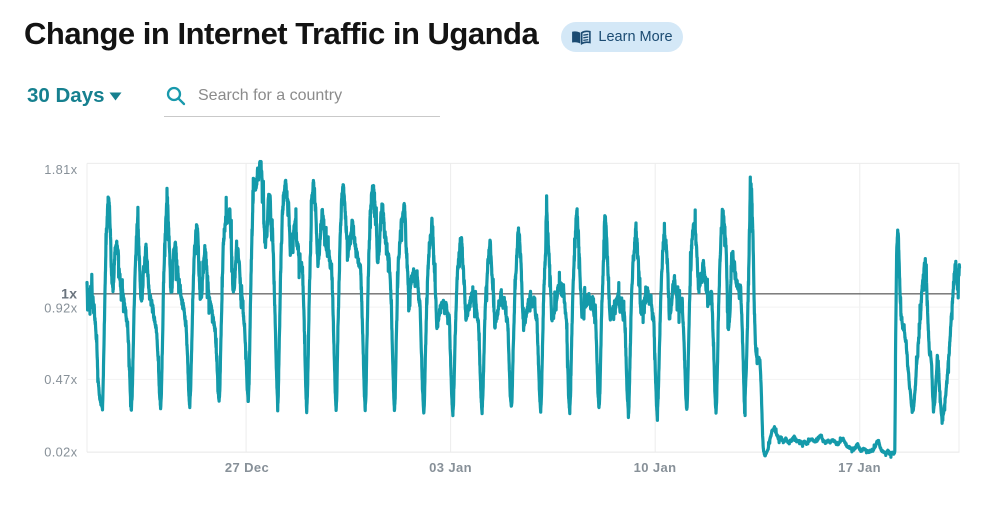 This screenshot has width=989, height=521. Describe the element at coordinates (859, 467) in the screenshot. I see `svg-text: 17 Jan` at that location.